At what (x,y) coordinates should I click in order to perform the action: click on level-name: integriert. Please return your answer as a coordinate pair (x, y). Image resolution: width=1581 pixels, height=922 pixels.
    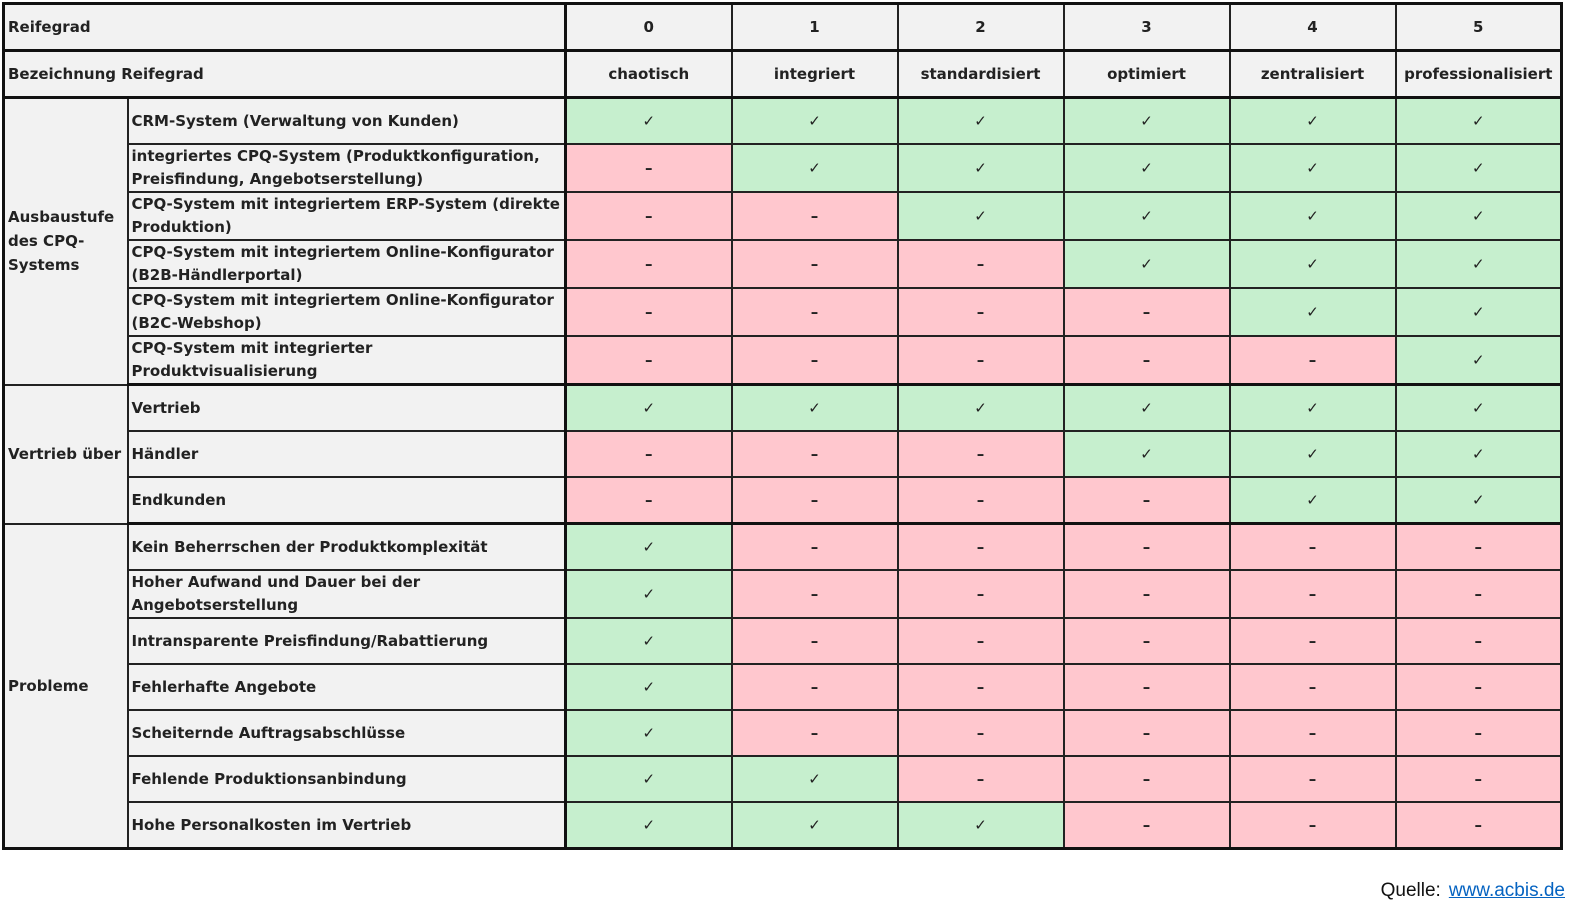
    Looking at the image, I should click on (814, 74).